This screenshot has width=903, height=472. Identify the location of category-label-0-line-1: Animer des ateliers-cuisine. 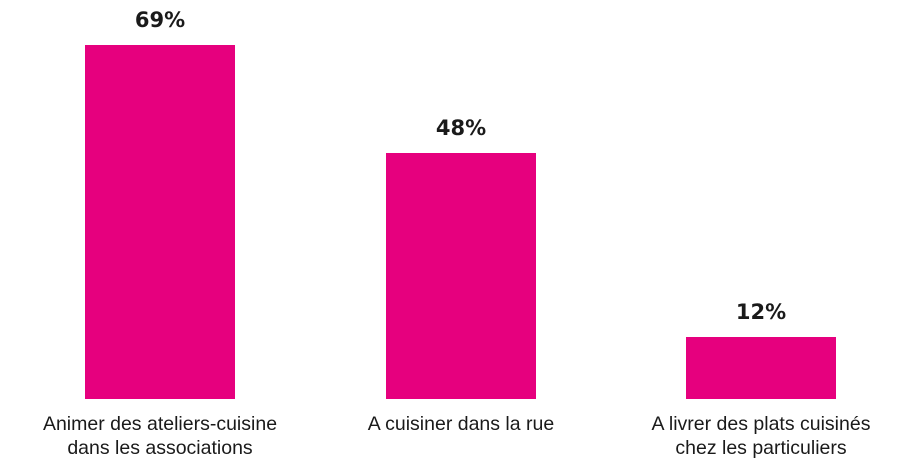
(160, 424).